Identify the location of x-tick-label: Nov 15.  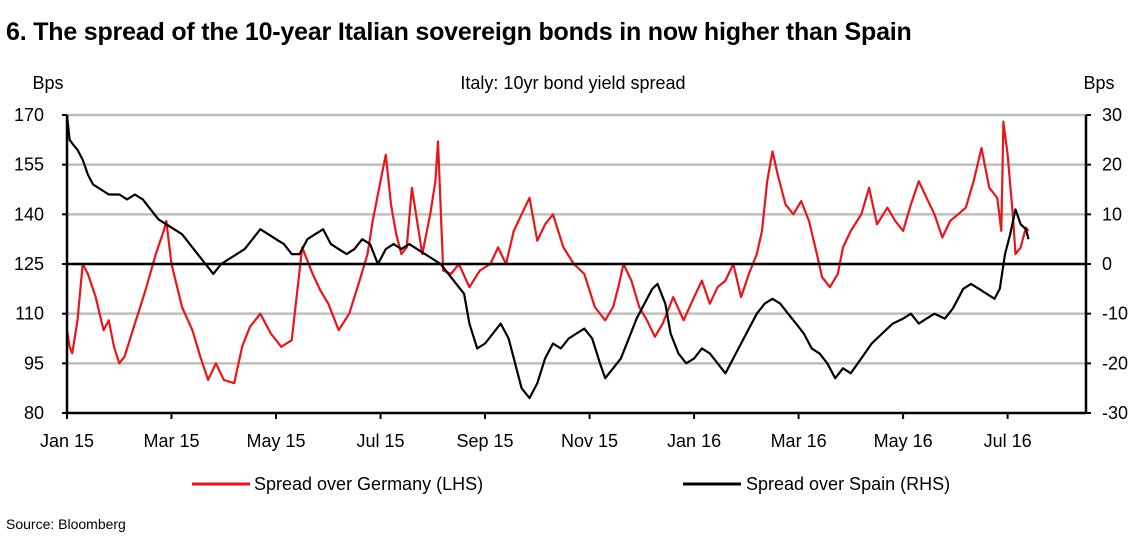
(589, 441).